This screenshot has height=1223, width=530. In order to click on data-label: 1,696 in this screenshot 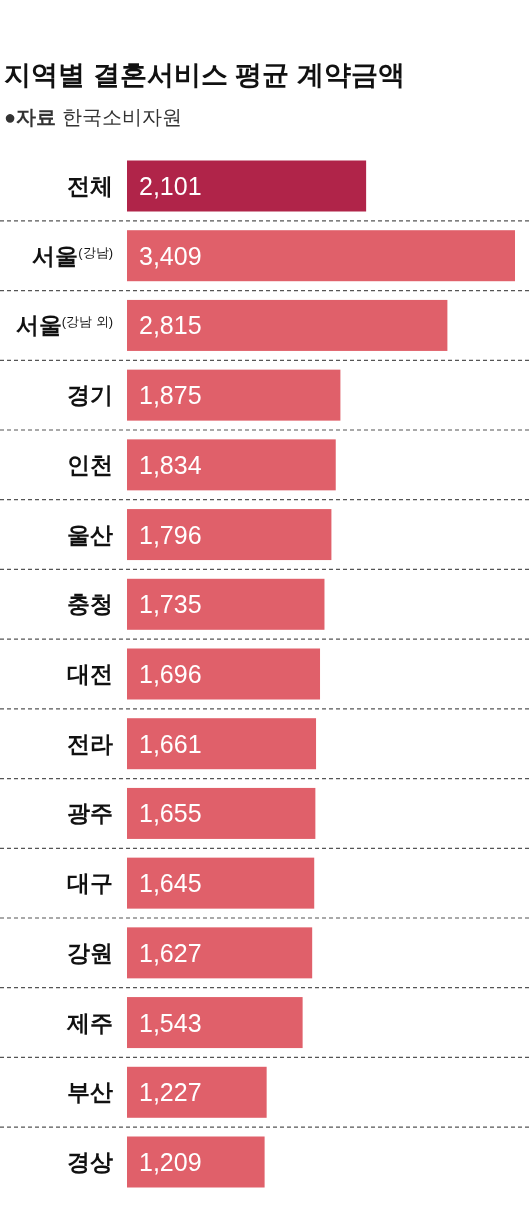, I will do `click(170, 674)`.